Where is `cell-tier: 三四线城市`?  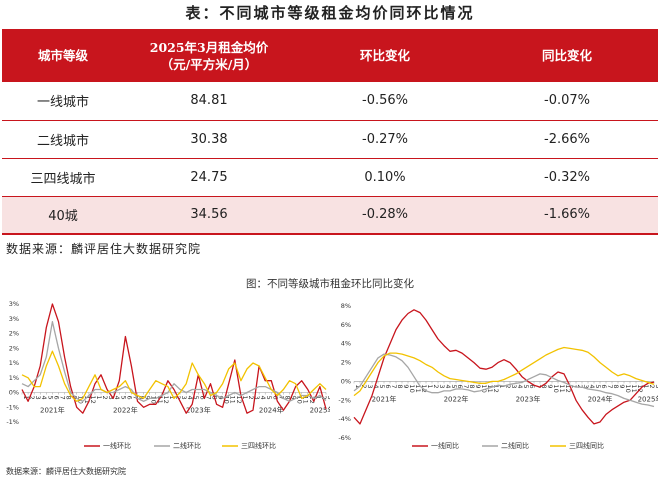
cell-tier: 三四线城市 is located at coordinates (63, 177).